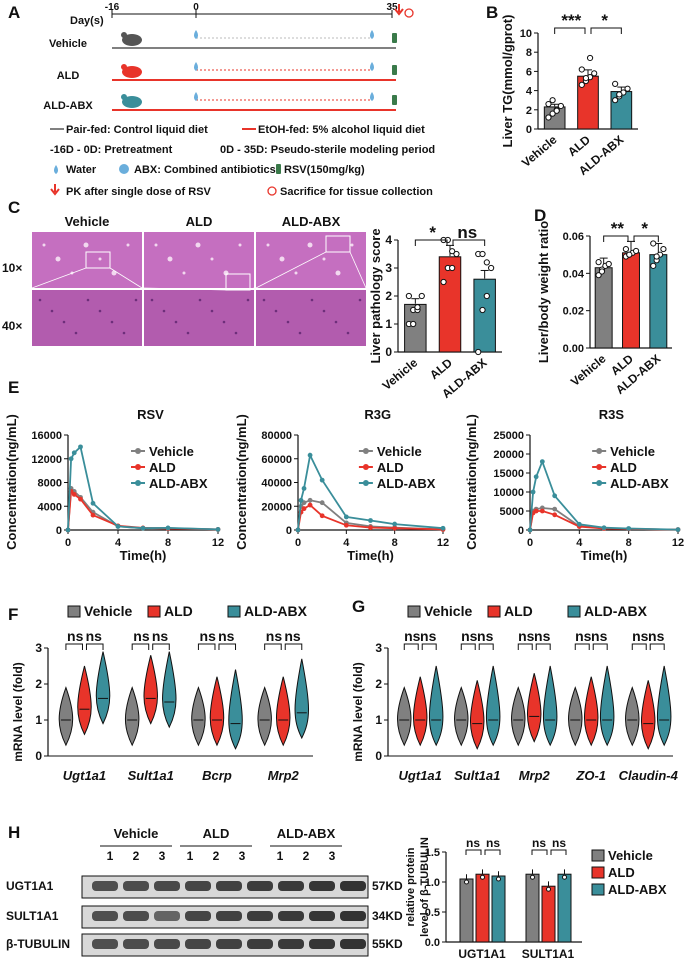  I want to click on y-tick-label: 8000, so click(50, 484).